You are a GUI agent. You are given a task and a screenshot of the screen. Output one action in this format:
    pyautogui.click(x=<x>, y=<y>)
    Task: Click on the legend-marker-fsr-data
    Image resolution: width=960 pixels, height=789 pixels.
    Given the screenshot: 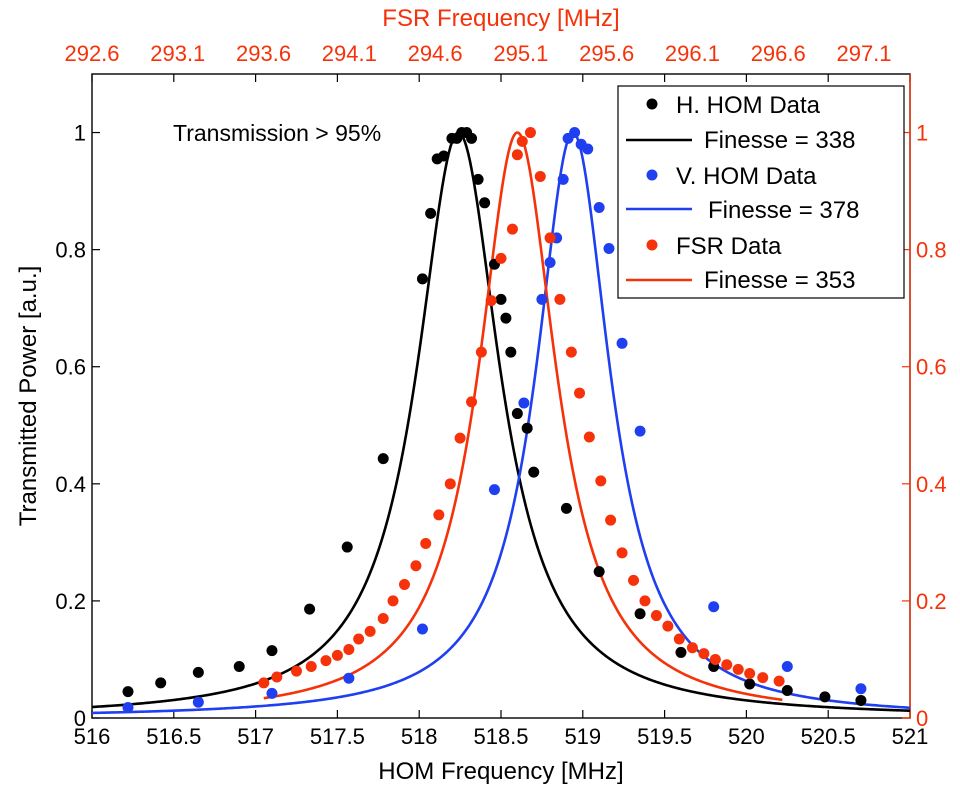 What is the action you would take?
    pyautogui.click(x=652, y=245)
    